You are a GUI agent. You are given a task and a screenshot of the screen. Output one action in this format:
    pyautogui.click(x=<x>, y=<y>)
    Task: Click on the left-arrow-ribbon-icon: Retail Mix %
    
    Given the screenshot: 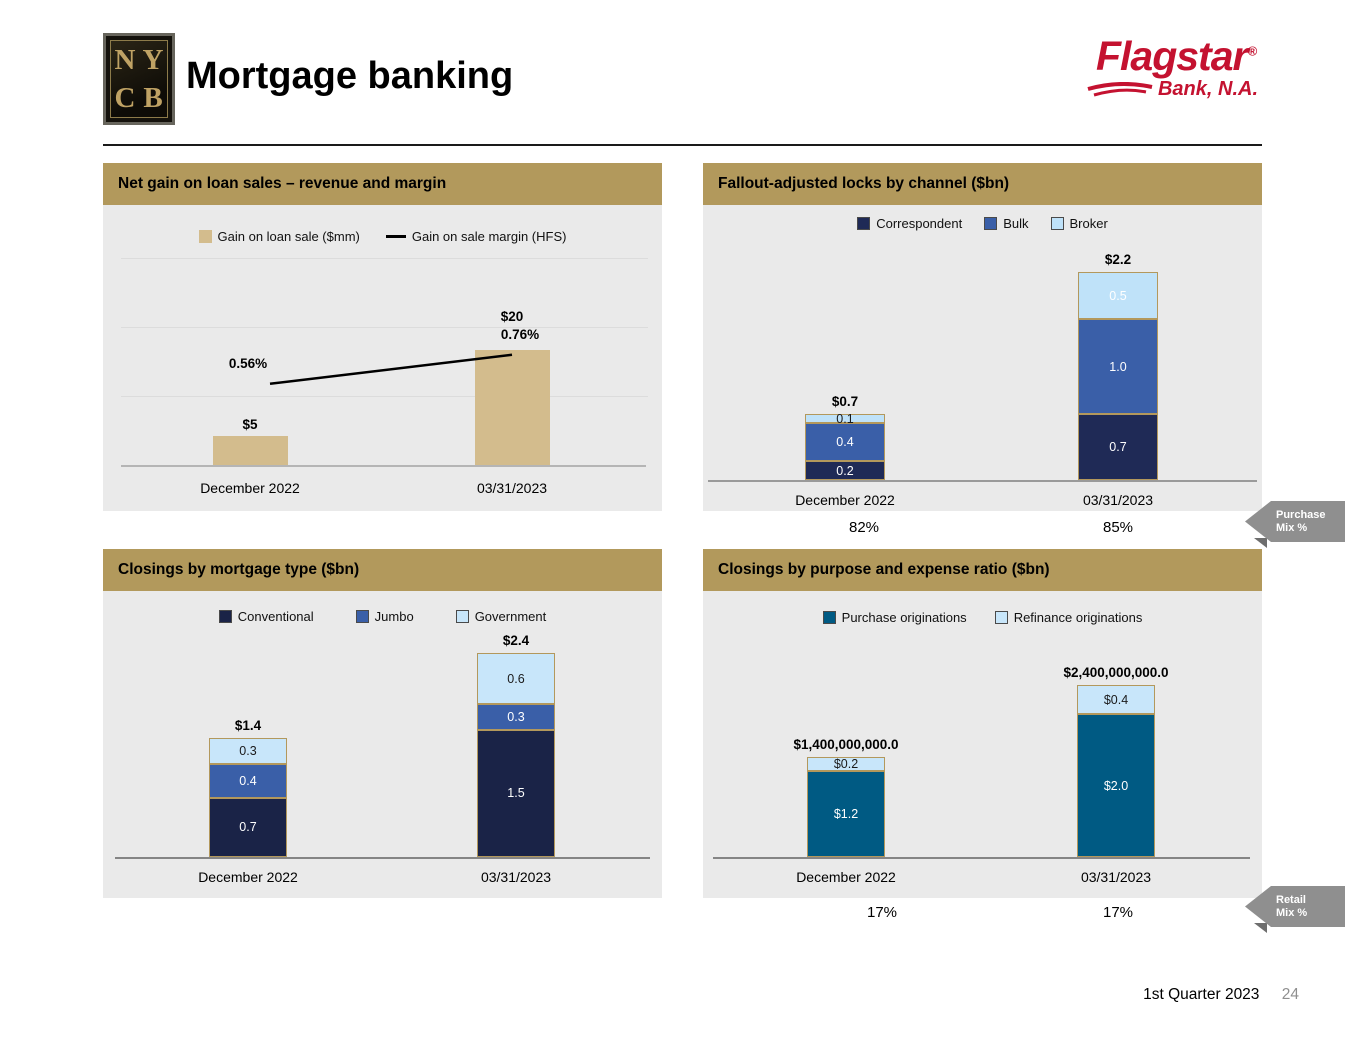 What is the action you would take?
    pyautogui.click(x=1295, y=906)
    